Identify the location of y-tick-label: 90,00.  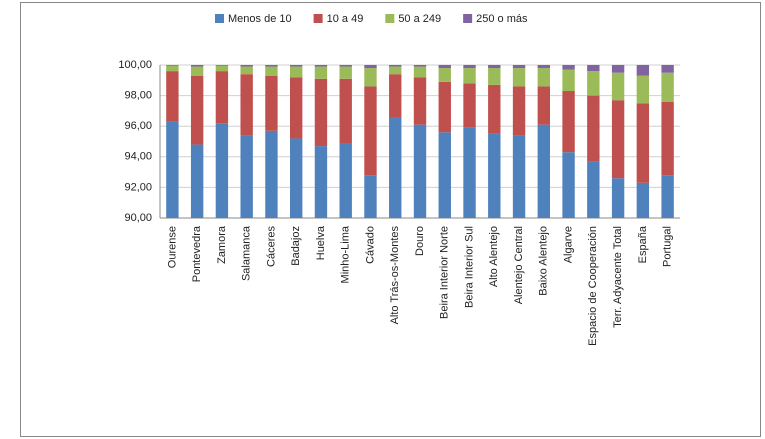
(138, 218).